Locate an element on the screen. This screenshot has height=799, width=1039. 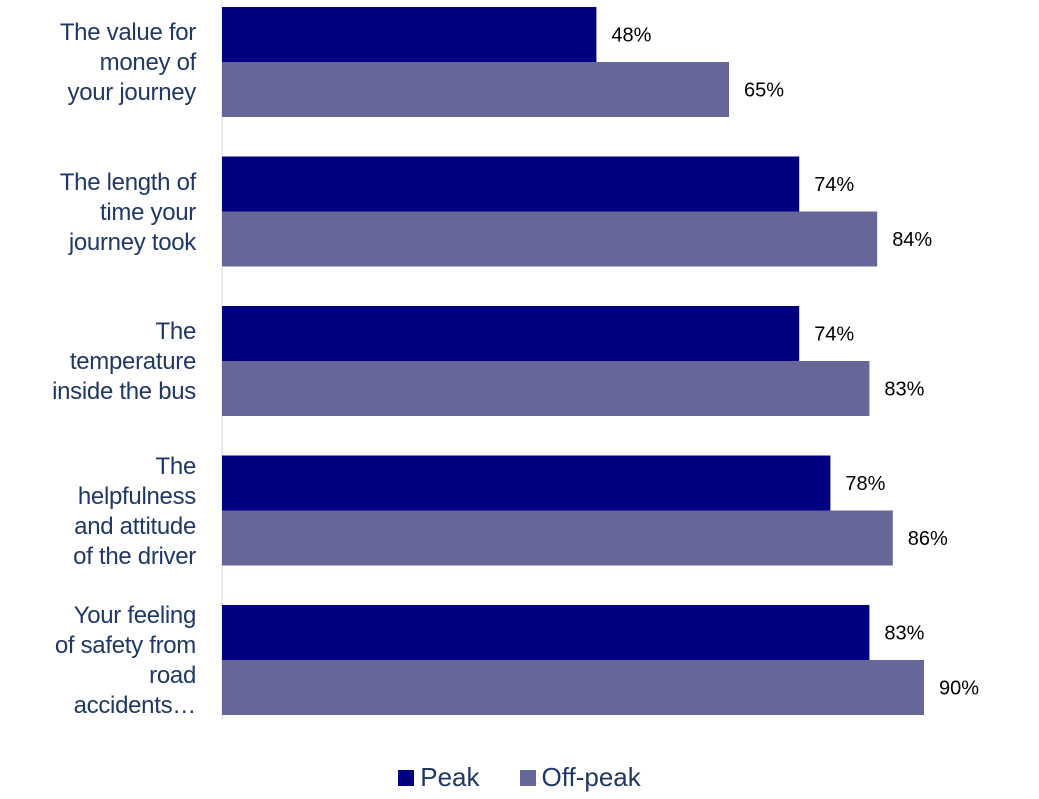
category-label-0: The value for money of your journey is located at coordinates (103, 63).